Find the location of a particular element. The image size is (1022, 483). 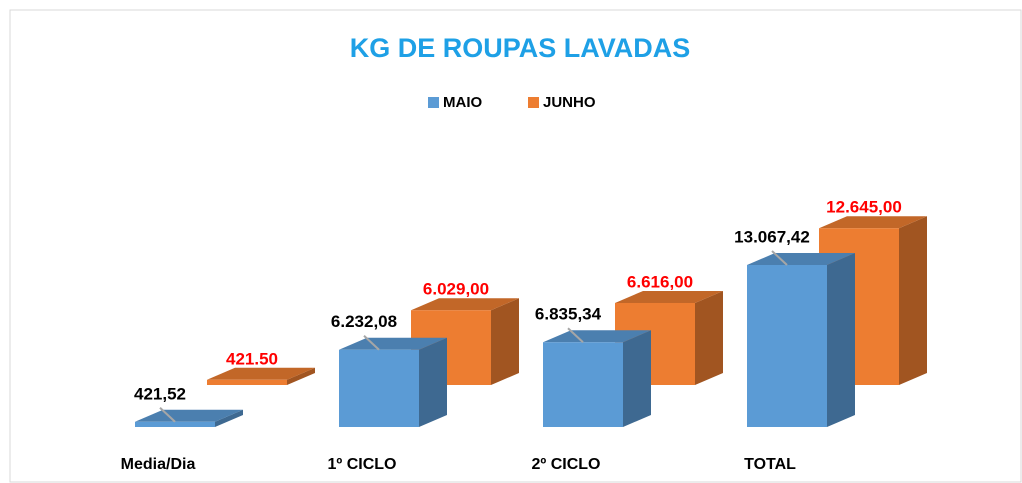

data-label: 421,52 is located at coordinates (160, 393).